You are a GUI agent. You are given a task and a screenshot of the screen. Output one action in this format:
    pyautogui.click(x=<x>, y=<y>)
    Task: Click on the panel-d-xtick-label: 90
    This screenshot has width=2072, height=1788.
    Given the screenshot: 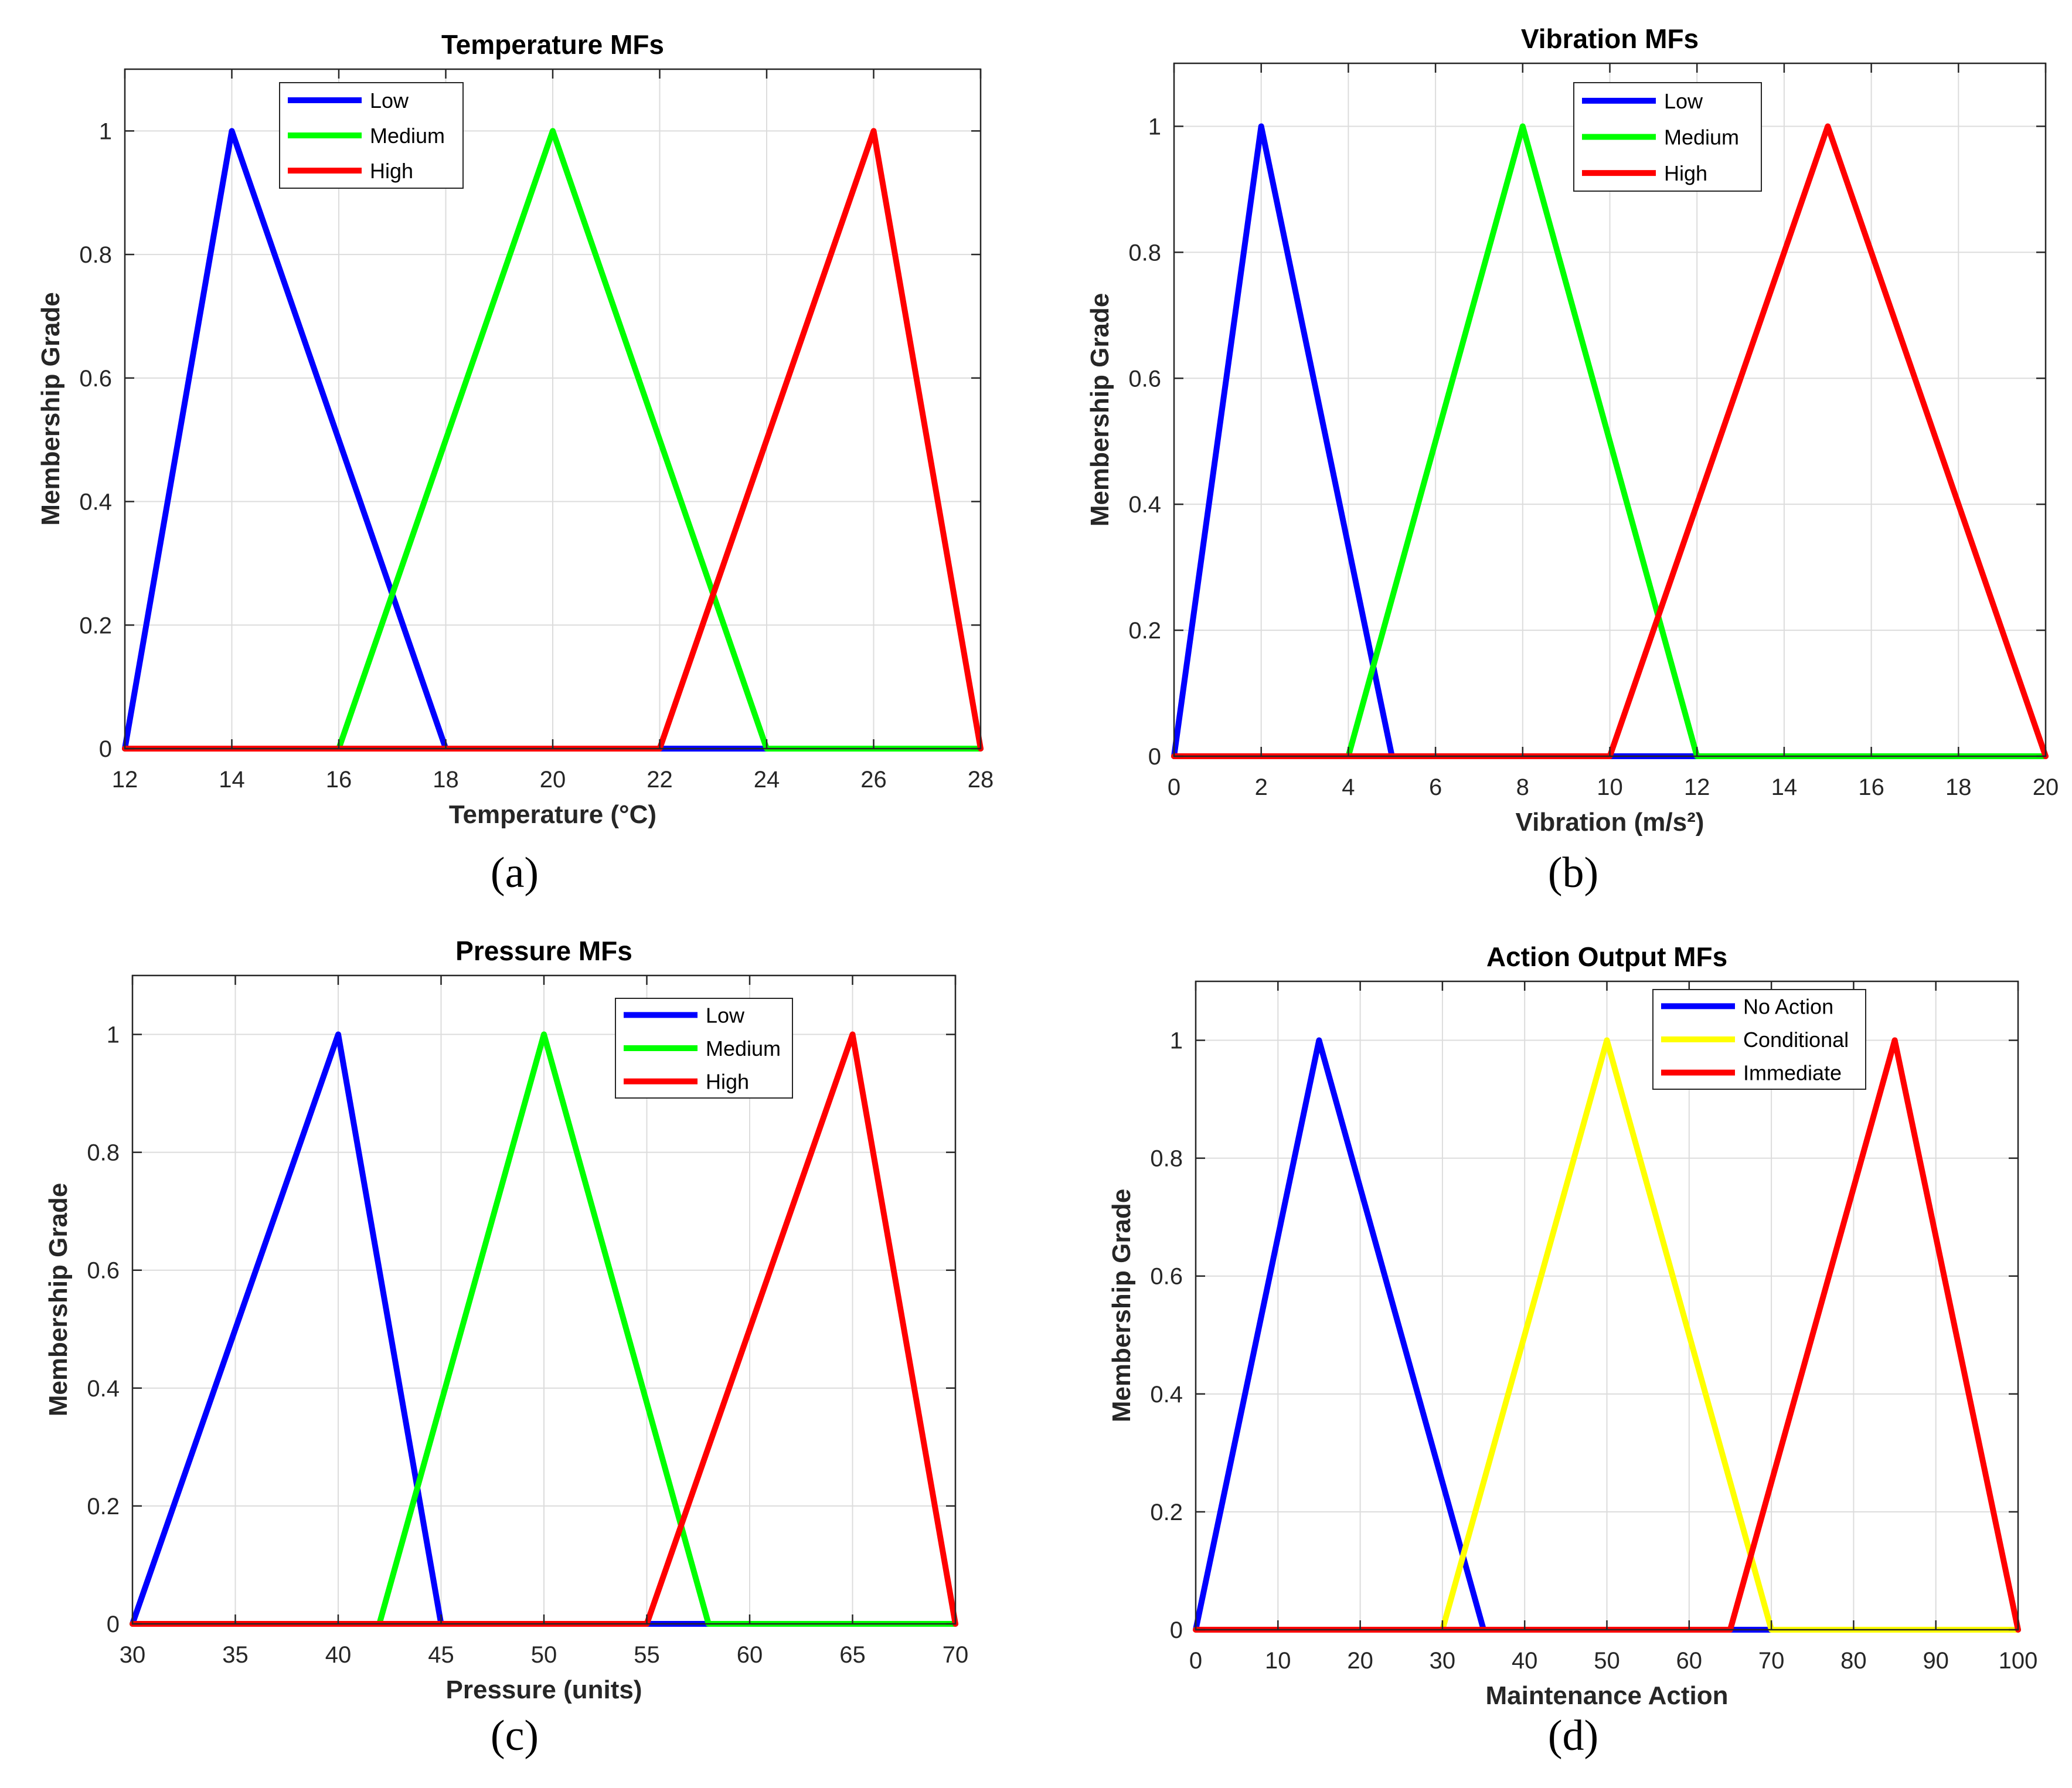 What is the action you would take?
    pyautogui.click(x=1936, y=1661)
    